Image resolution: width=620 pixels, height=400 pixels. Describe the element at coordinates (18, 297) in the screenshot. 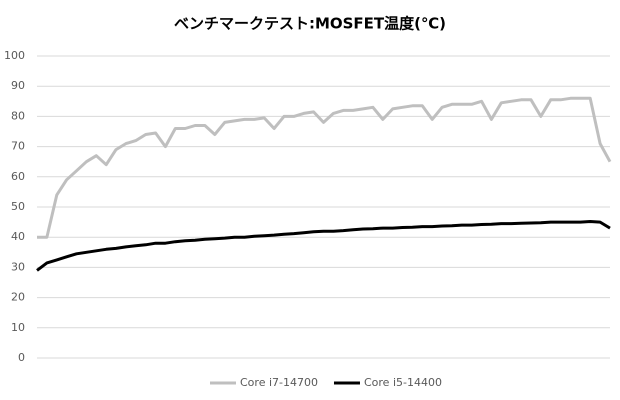

I see `y-tick-label: 20` at that location.